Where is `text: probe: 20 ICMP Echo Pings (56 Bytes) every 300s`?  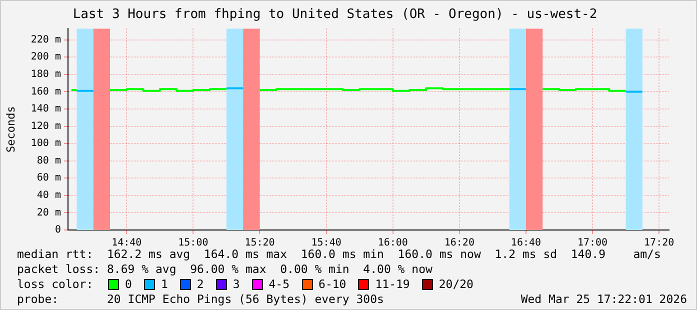 text: probe: 20 ICMP Echo Pings (56 Bytes) every 300s is located at coordinates (200, 299).